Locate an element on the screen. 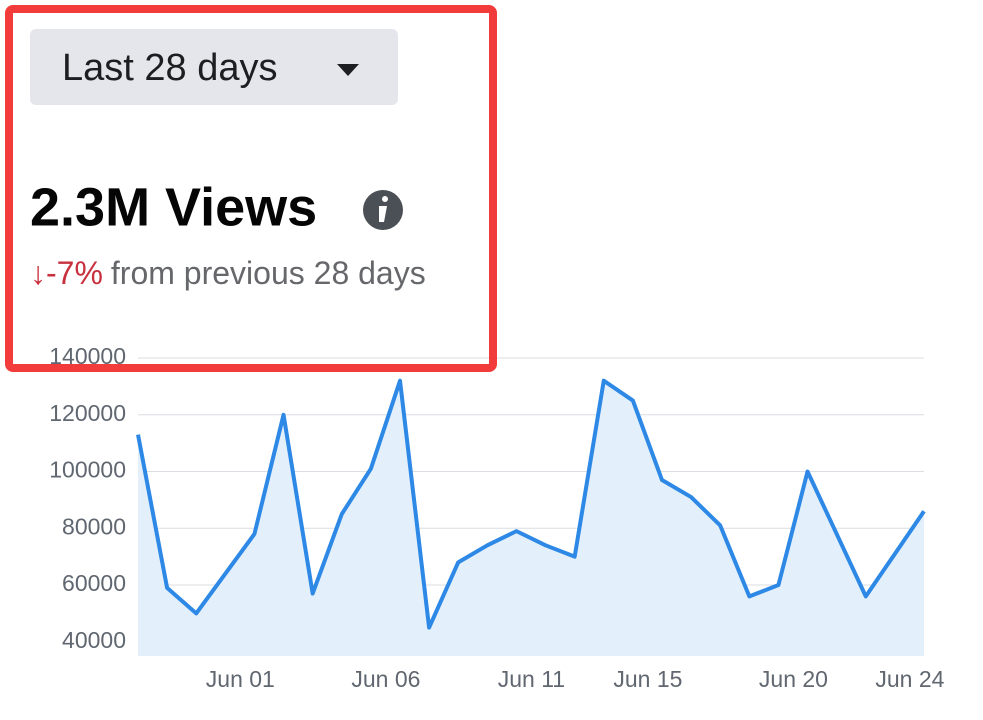  y-tick-label: 100000 is located at coordinates (87, 470).